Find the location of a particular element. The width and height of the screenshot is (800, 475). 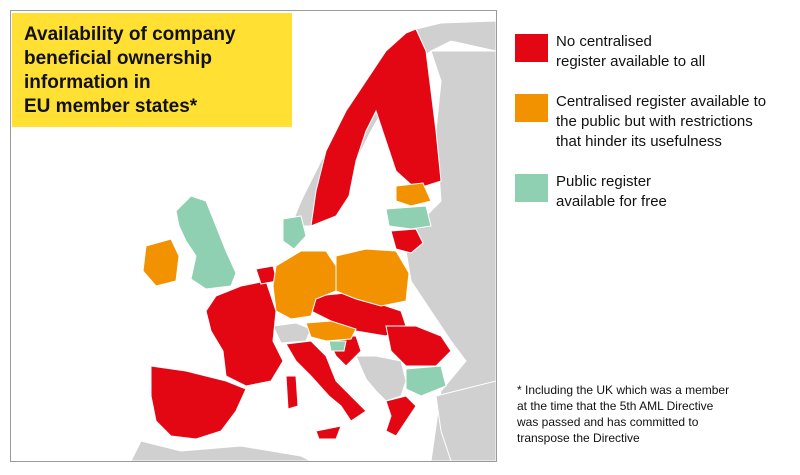

legend-item-public-free: Public register available for free is located at coordinates (655, 192).